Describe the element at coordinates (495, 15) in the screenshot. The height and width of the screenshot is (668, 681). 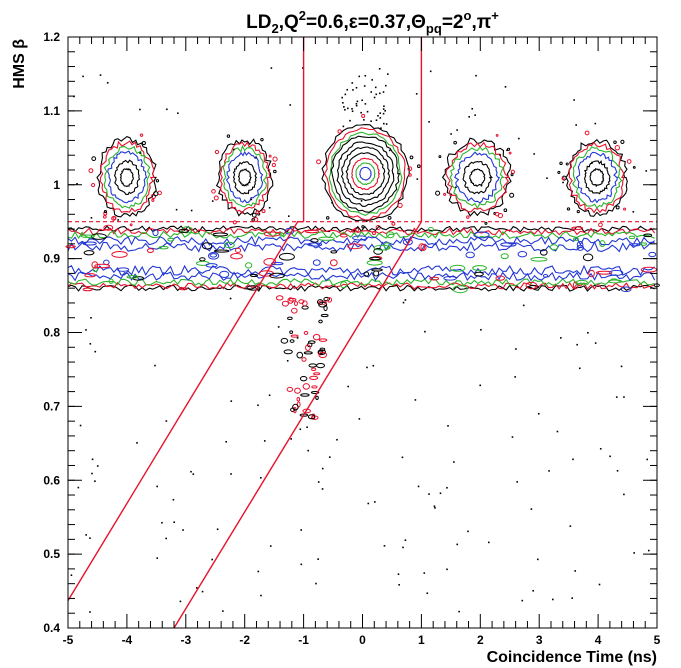
I see `title-part: +` at that location.